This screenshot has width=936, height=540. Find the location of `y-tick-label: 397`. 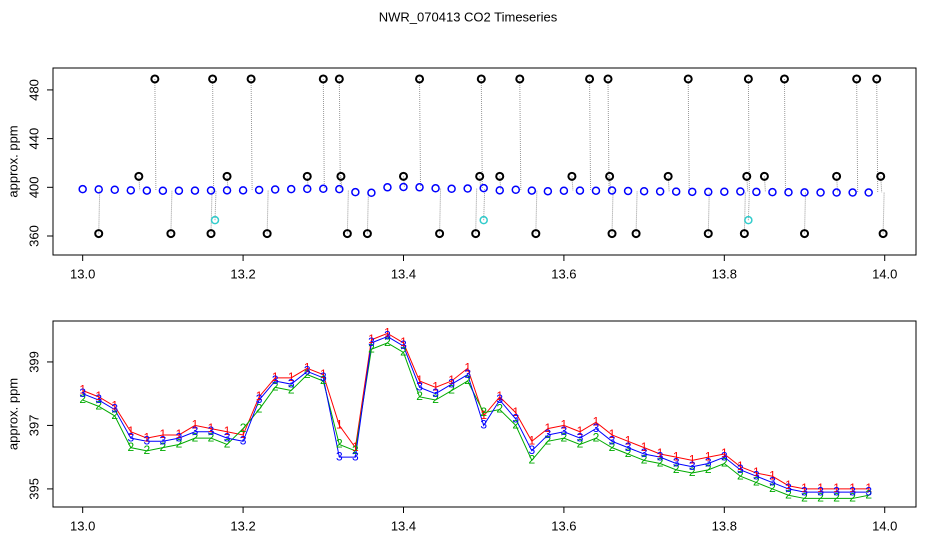

y-tick-label: 397 is located at coordinates (33, 426).